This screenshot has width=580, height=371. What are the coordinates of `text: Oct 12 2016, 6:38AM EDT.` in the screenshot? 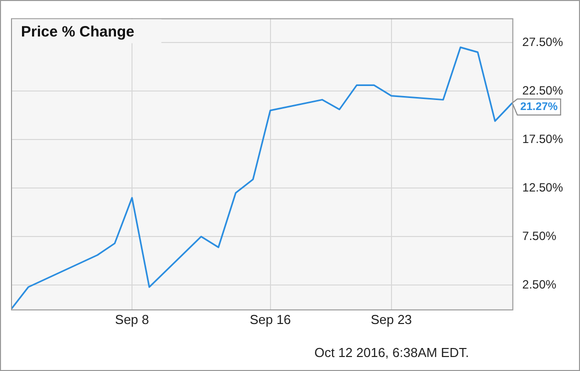 It's located at (391, 352).